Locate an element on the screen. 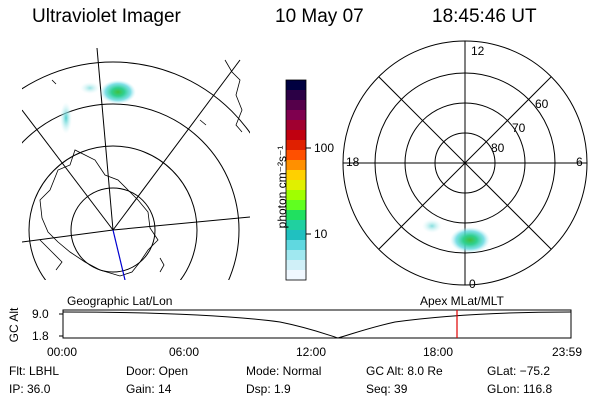  door-info: Door: Open is located at coordinates (157, 371).